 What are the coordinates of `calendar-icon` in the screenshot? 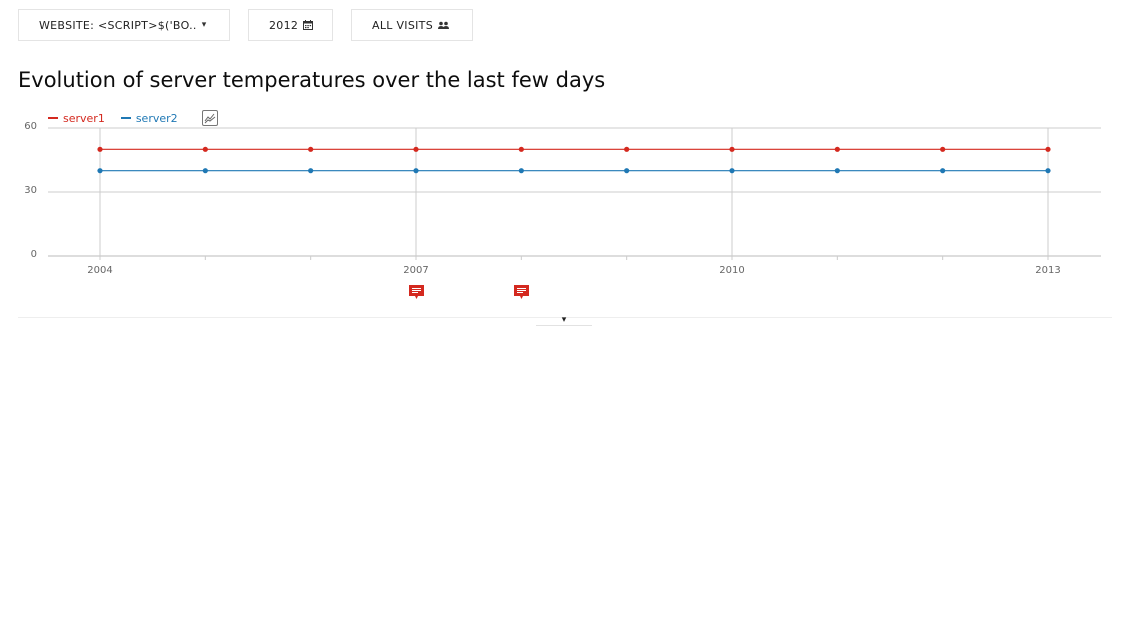 It's located at (308, 25).